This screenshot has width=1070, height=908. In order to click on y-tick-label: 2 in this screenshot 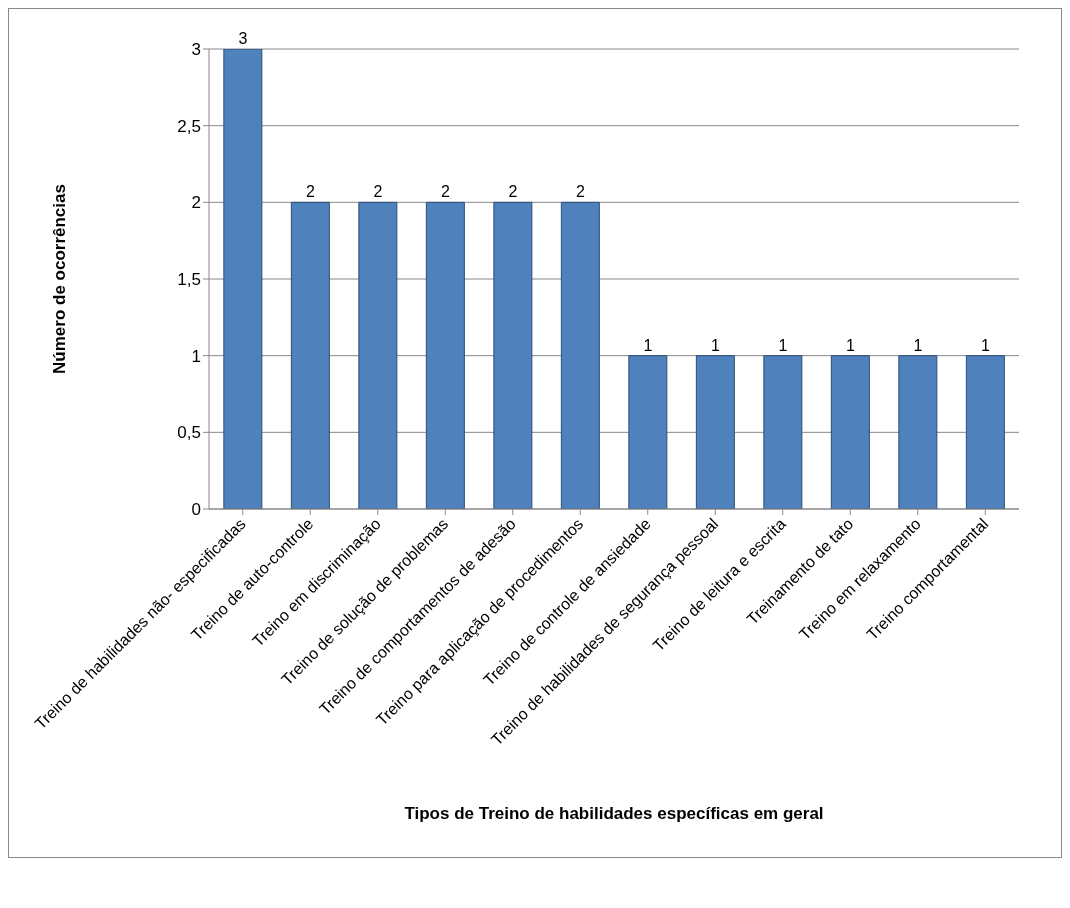, I will do `click(196, 203)`.